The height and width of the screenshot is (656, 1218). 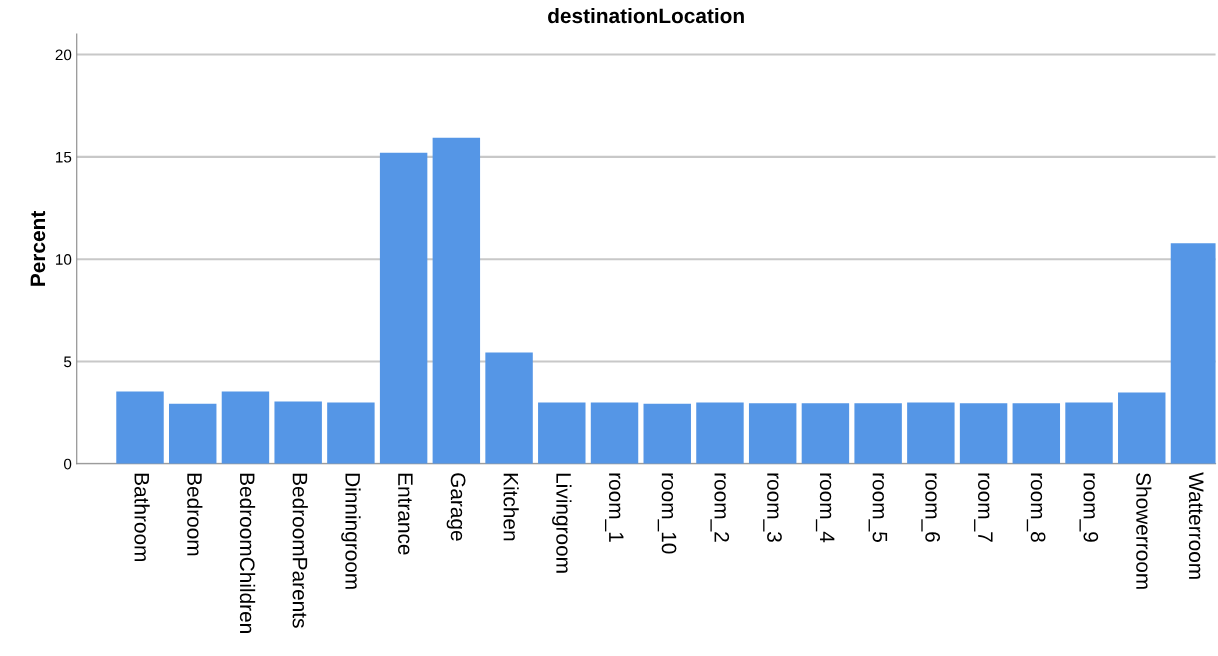 I want to click on x-tick-label: Garage, so click(x=456, y=507).